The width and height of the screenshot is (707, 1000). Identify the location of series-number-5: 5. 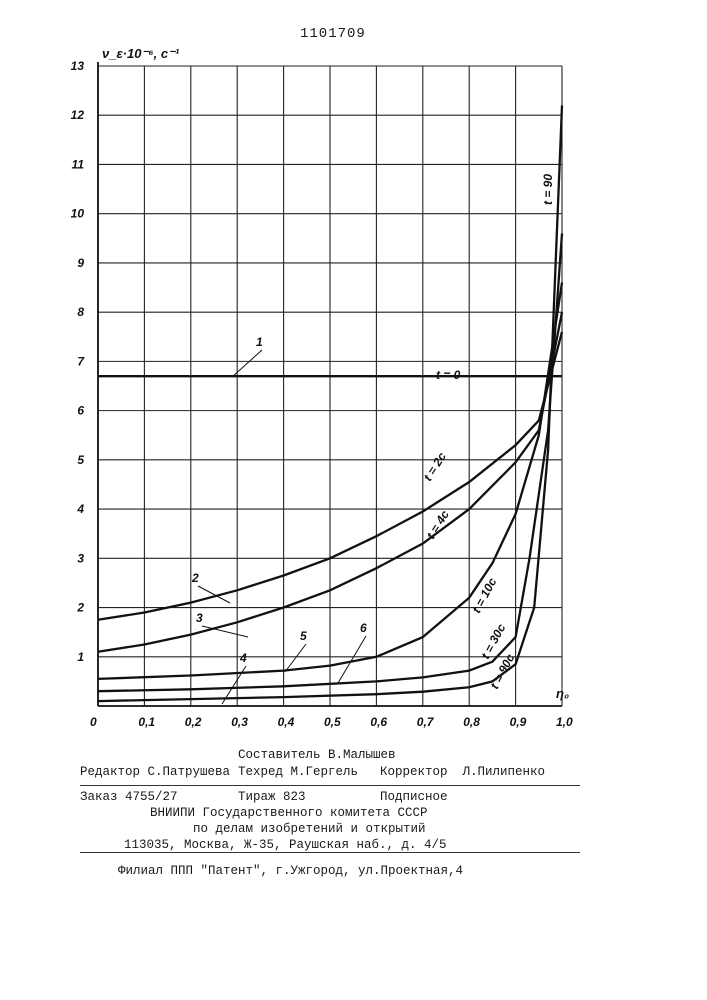
(303, 636).